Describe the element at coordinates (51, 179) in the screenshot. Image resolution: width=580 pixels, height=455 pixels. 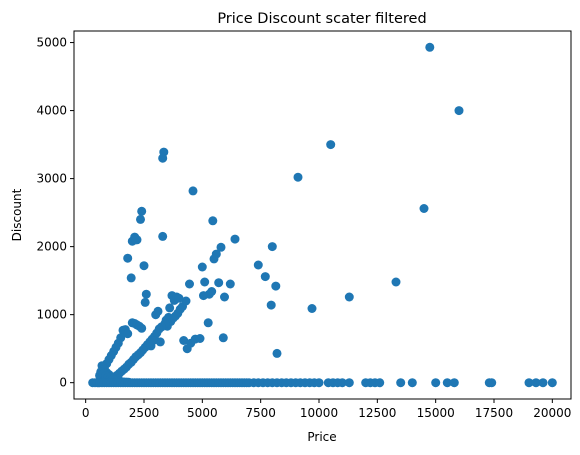
I see `y-tick-label: 3000` at that location.